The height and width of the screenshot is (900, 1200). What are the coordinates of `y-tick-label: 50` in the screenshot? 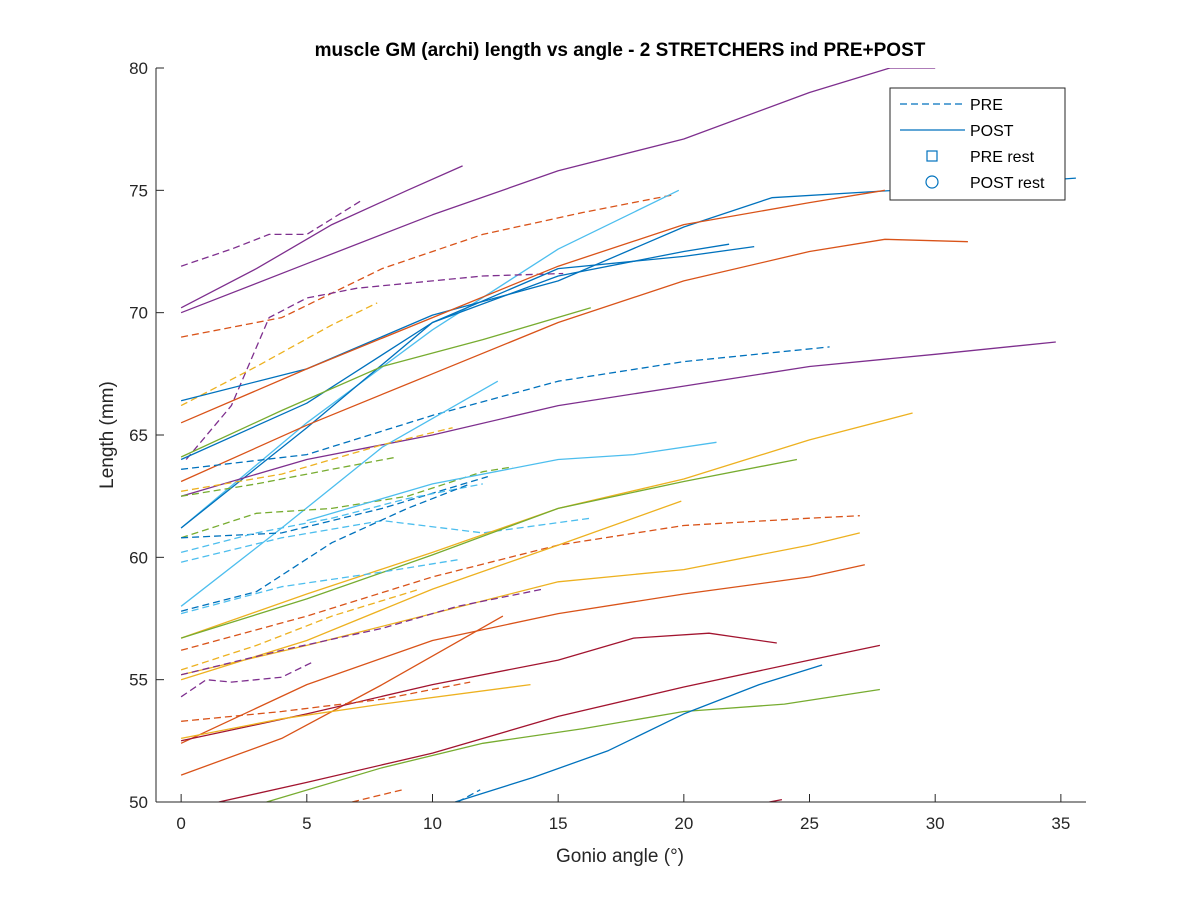 It's located at (138, 802).